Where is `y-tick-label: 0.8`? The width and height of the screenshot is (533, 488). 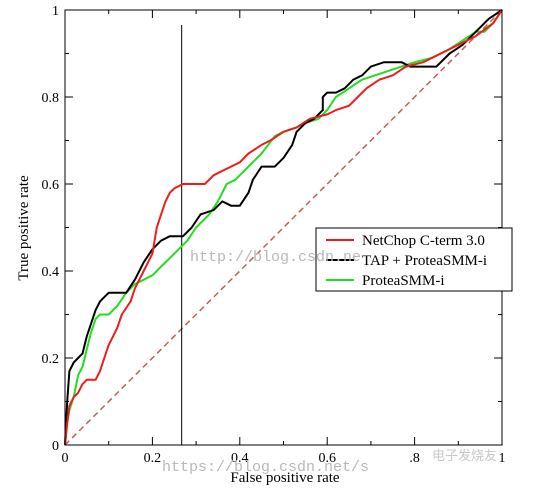
y-tick-label: 0.8 is located at coordinates (51, 98).